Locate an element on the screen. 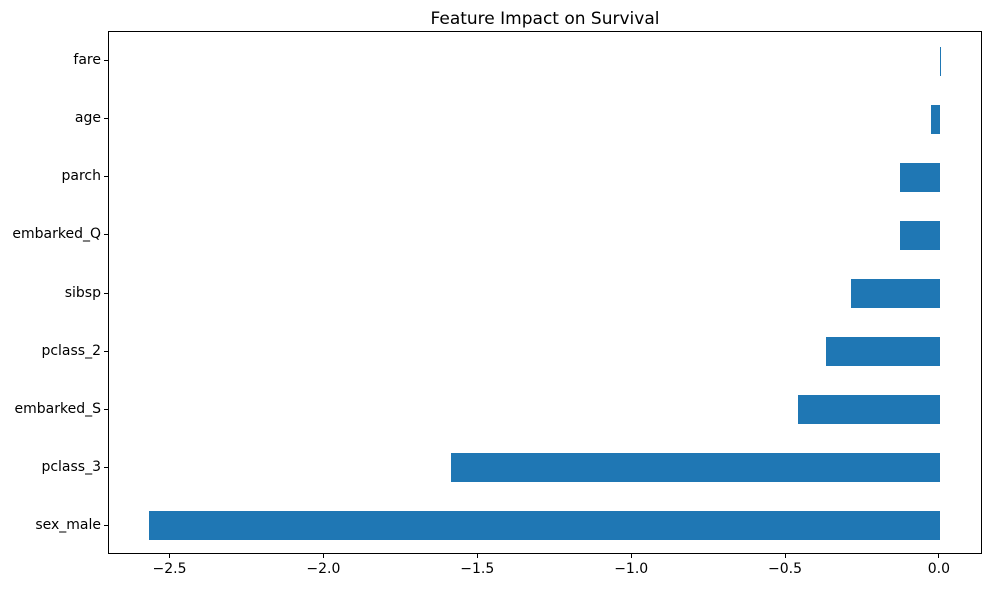 The height and width of the screenshot is (590, 990). bar-sex_male is located at coordinates (544, 526).